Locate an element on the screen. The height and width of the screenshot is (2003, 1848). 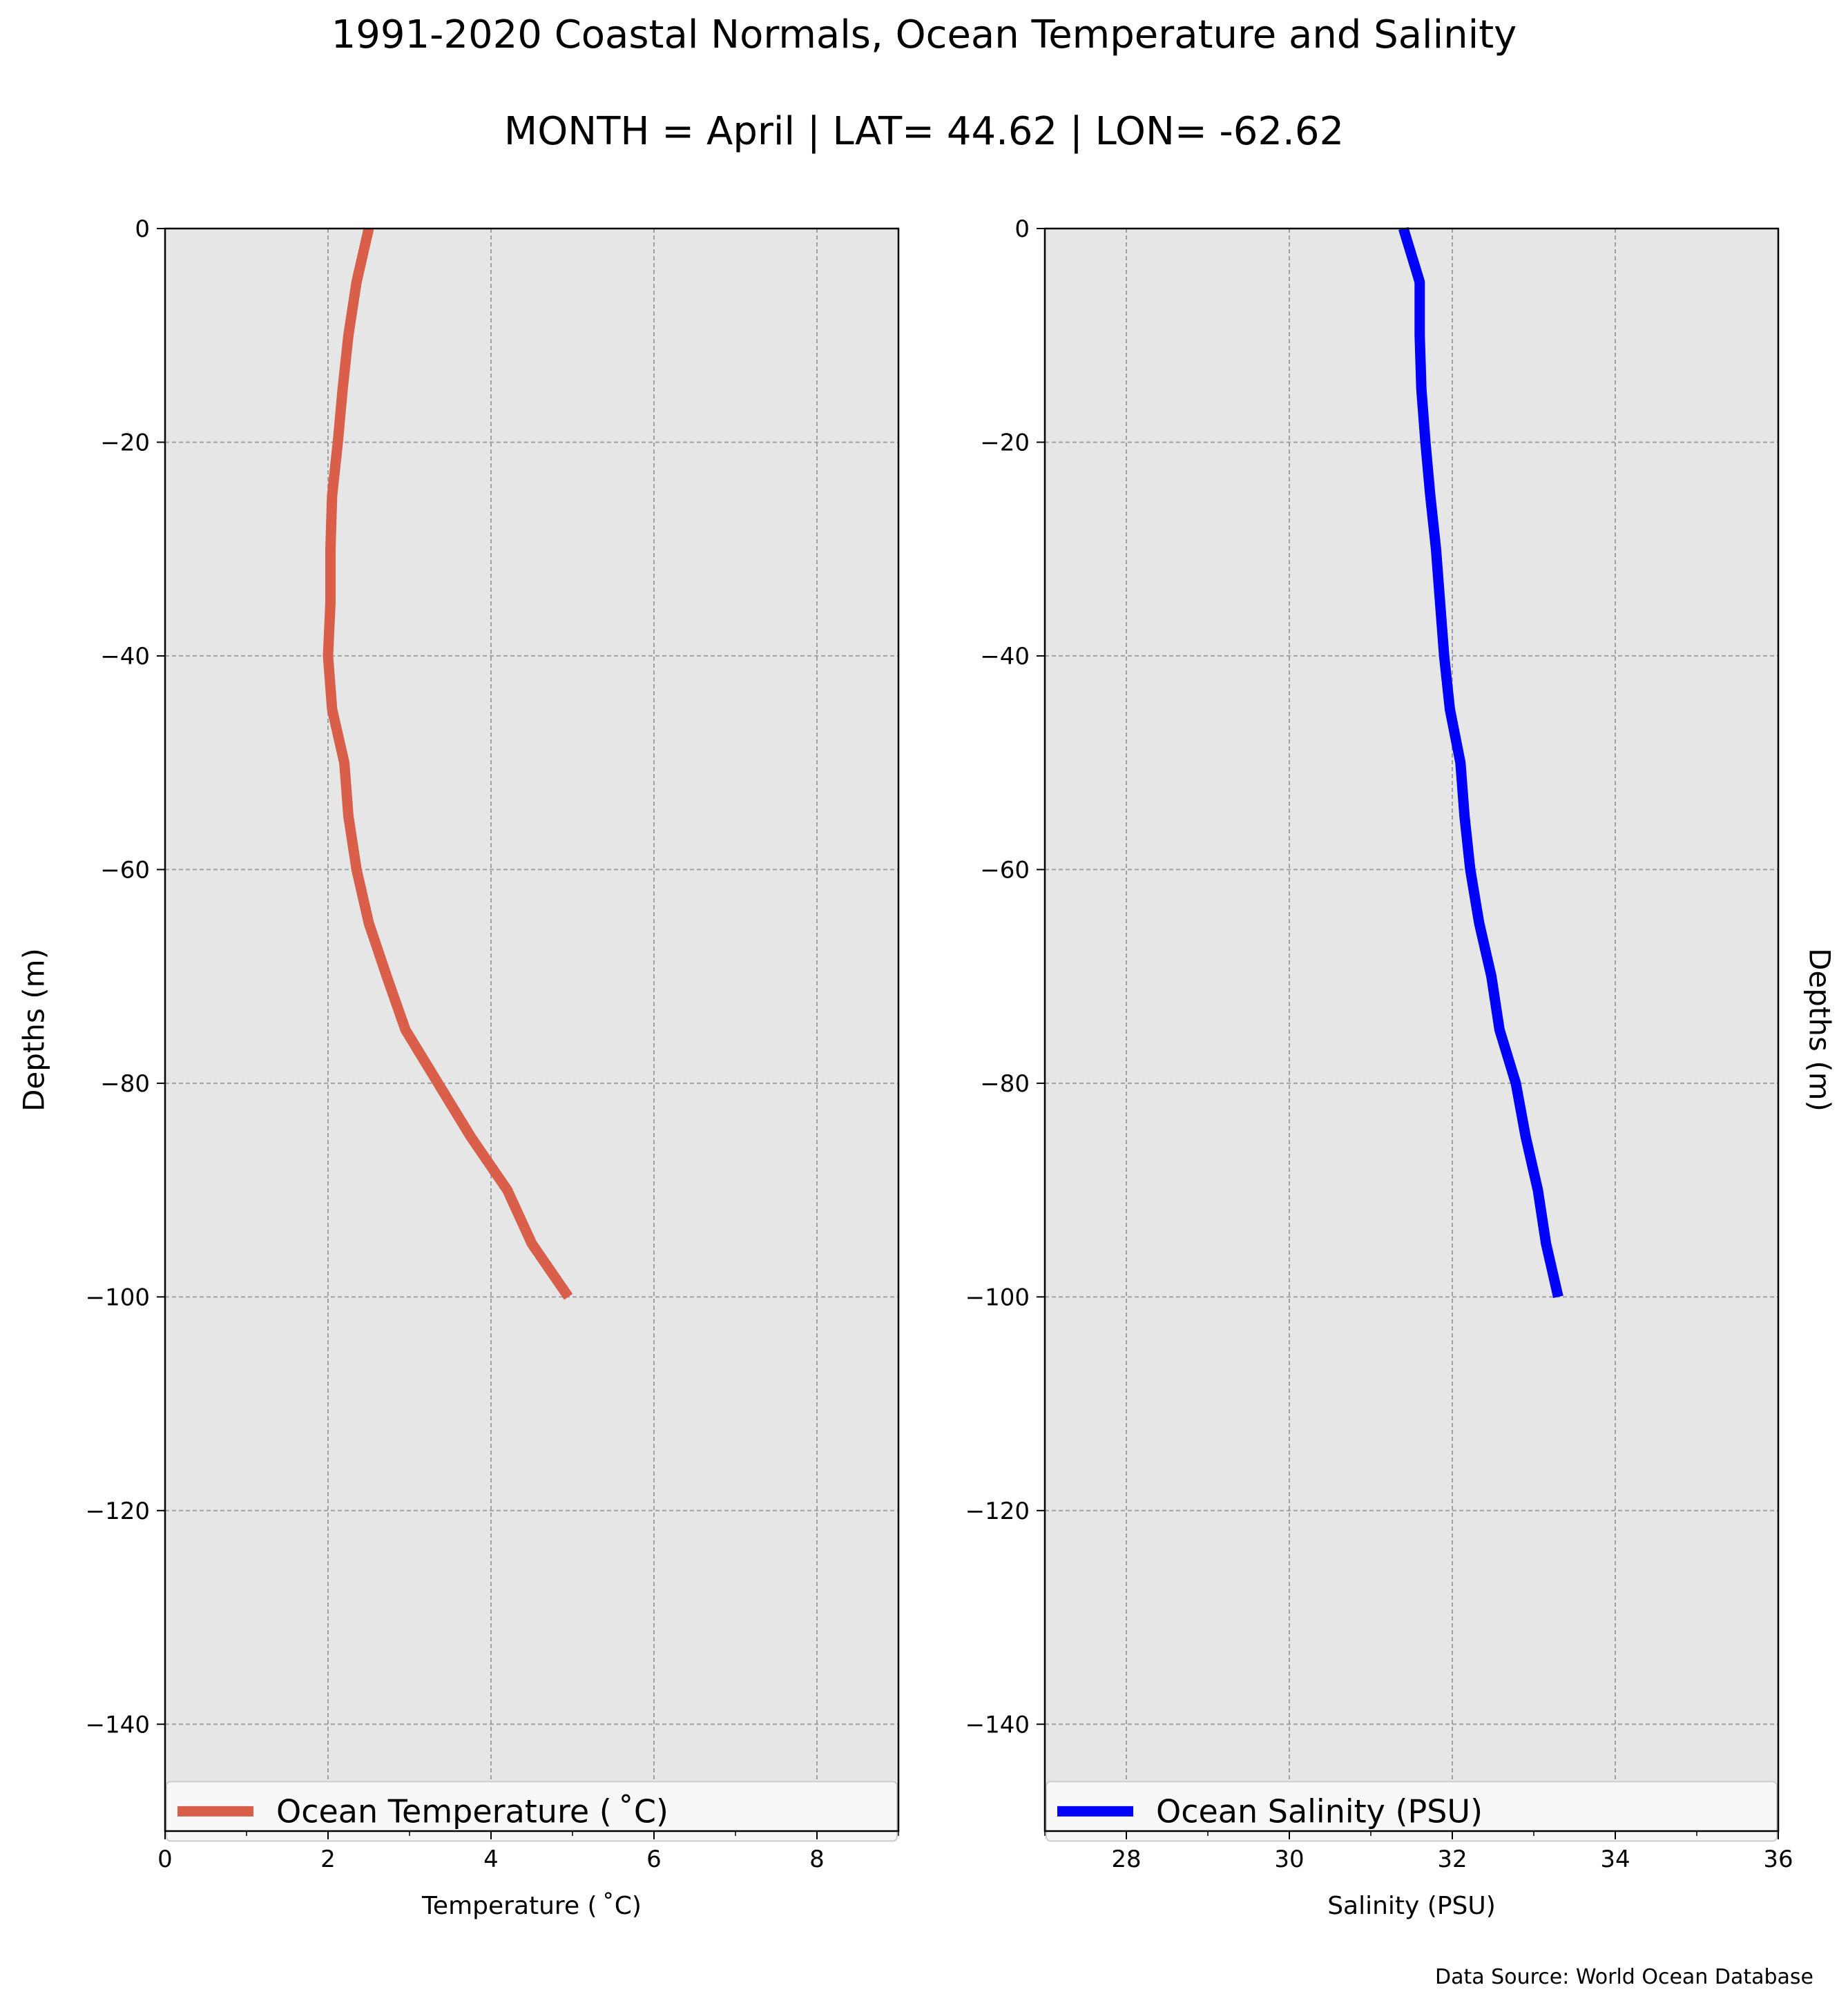
salinity-ytick-label: −60 is located at coordinates (1005, 870).